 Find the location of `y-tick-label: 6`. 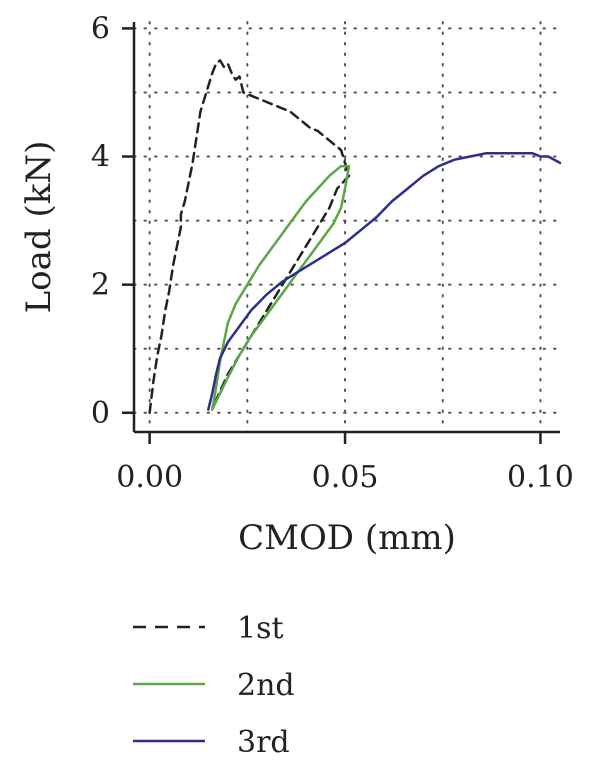

y-tick-label: 6 is located at coordinates (100, 28).